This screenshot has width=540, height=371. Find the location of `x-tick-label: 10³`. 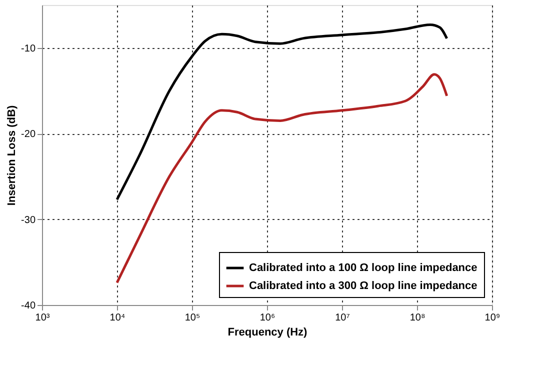

x-tick-label: 10³ is located at coordinates (42, 318).